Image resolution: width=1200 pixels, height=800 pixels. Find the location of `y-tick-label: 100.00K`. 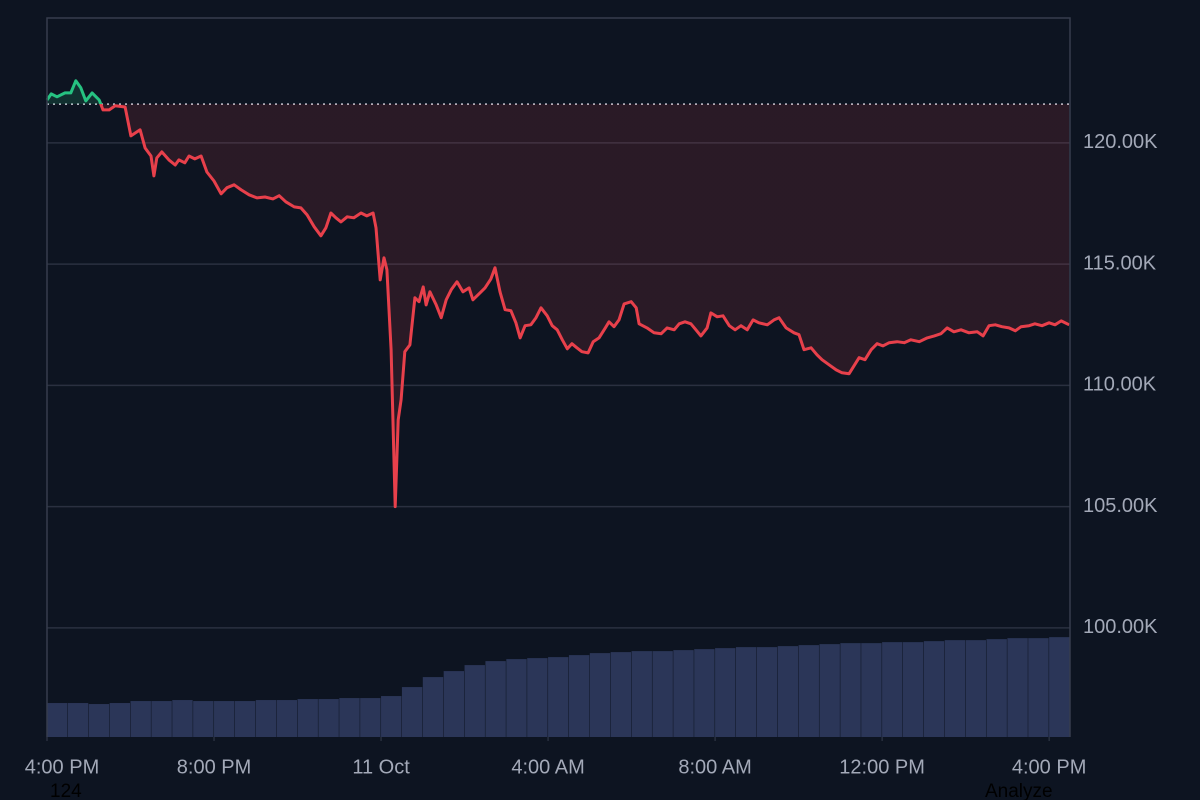

y-tick-label: 100.00K is located at coordinates (1120, 627).